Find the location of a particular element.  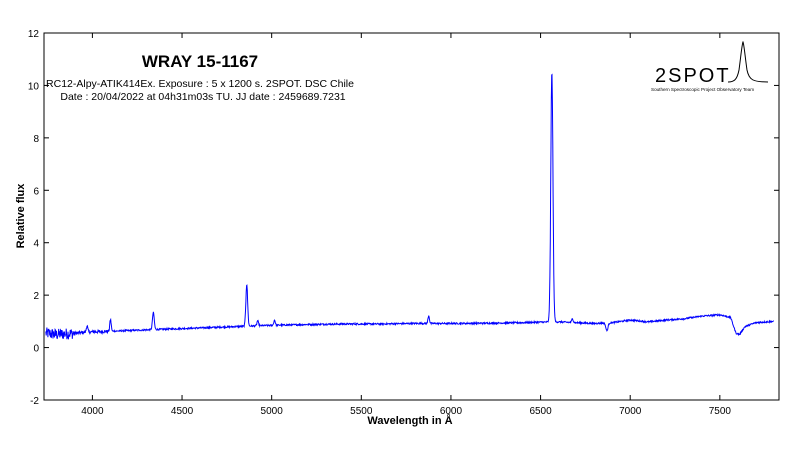

x-tick-label: 6000 is located at coordinates (451, 411).